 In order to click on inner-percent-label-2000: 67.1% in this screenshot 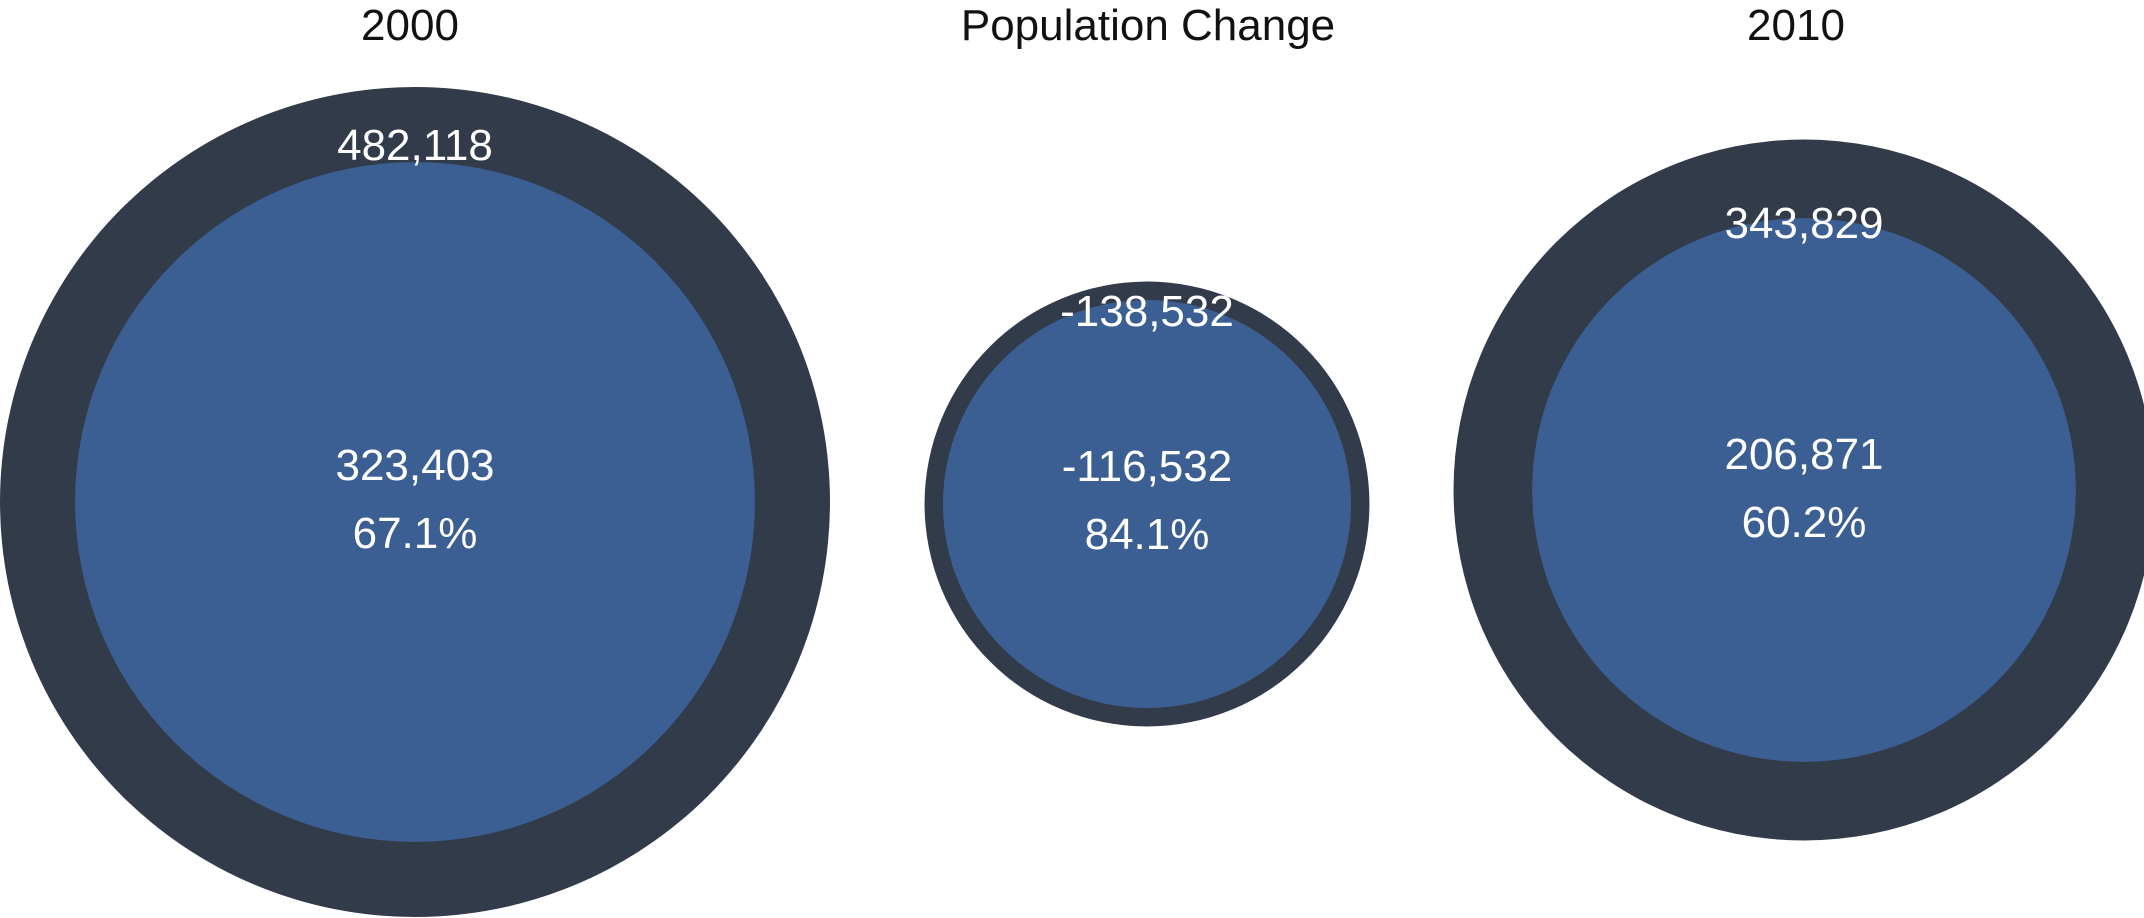, I will do `click(415, 533)`.